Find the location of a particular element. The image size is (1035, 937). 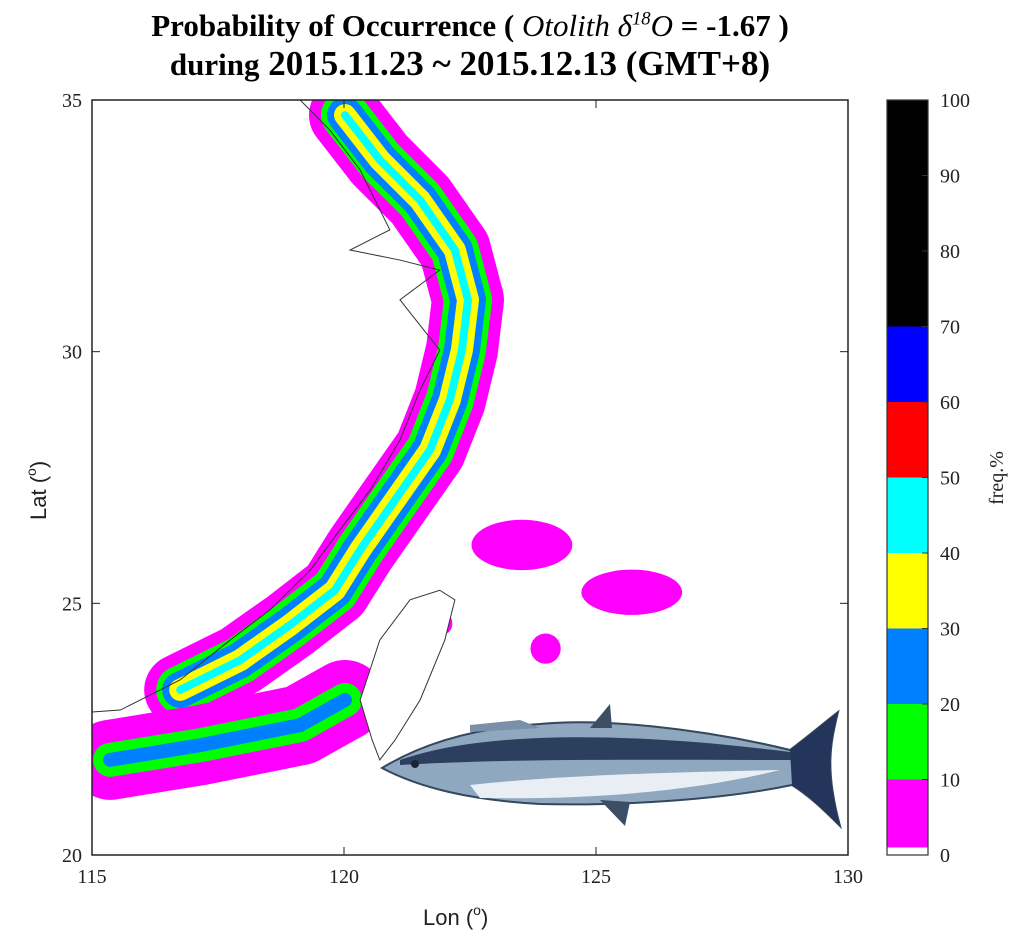

y-tick-label: 25 is located at coordinates (72, 604).